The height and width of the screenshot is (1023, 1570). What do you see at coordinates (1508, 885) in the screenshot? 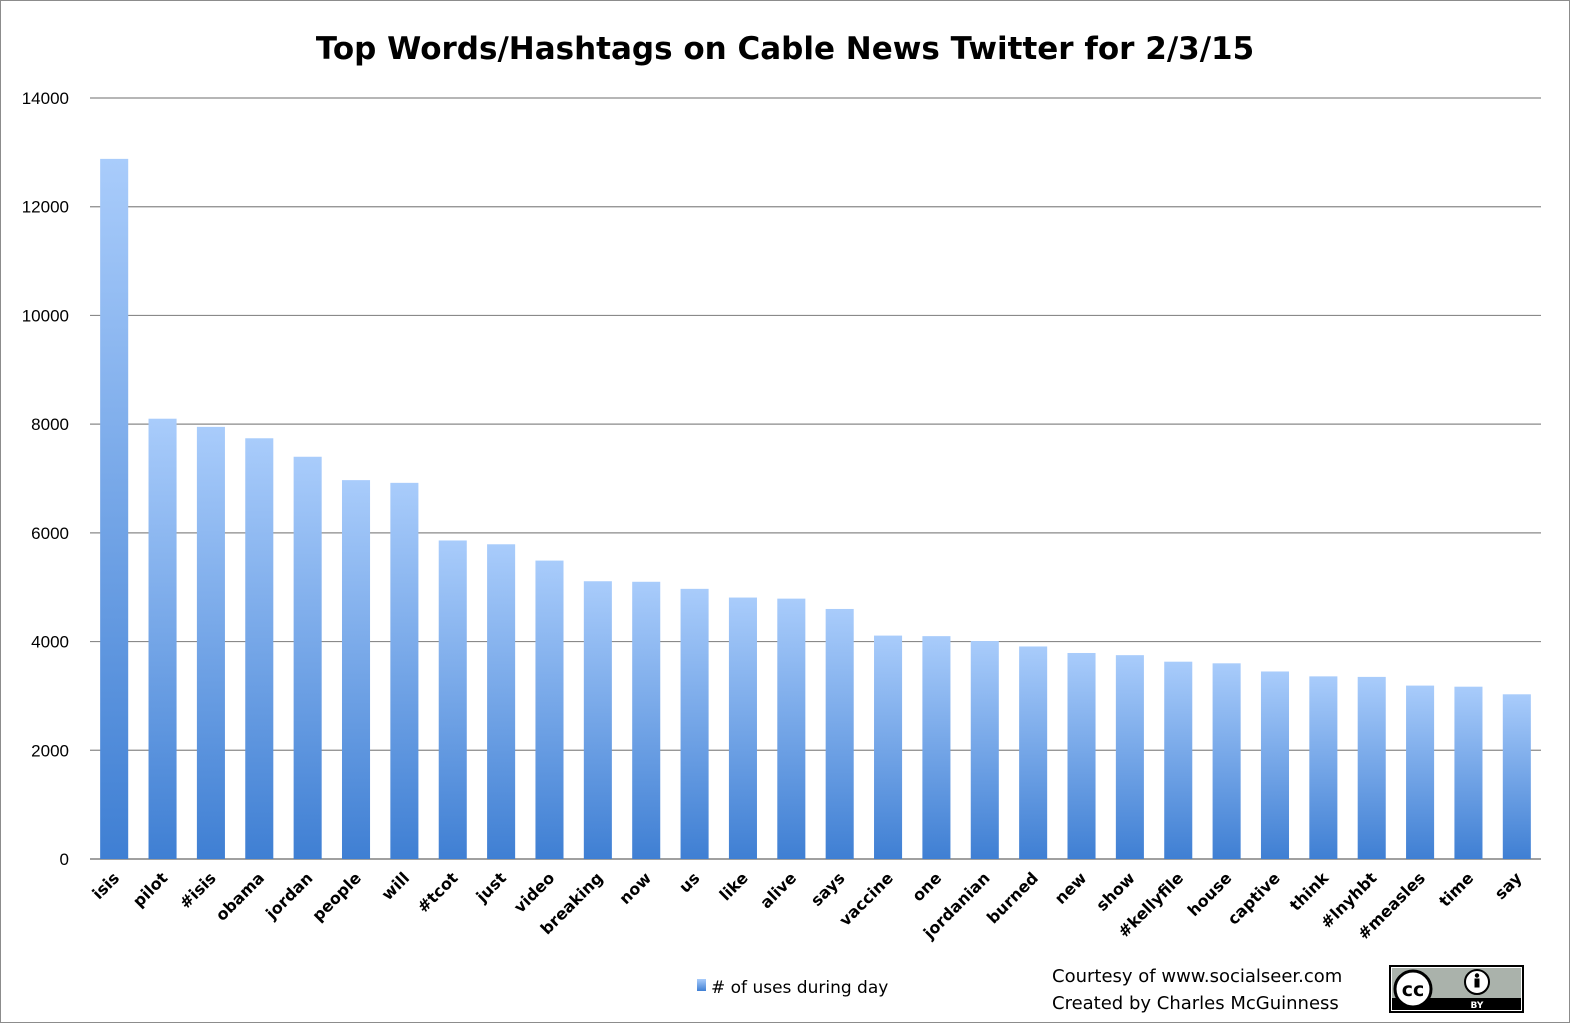
I see `x-tick-label: say` at bounding box center [1508, 885].